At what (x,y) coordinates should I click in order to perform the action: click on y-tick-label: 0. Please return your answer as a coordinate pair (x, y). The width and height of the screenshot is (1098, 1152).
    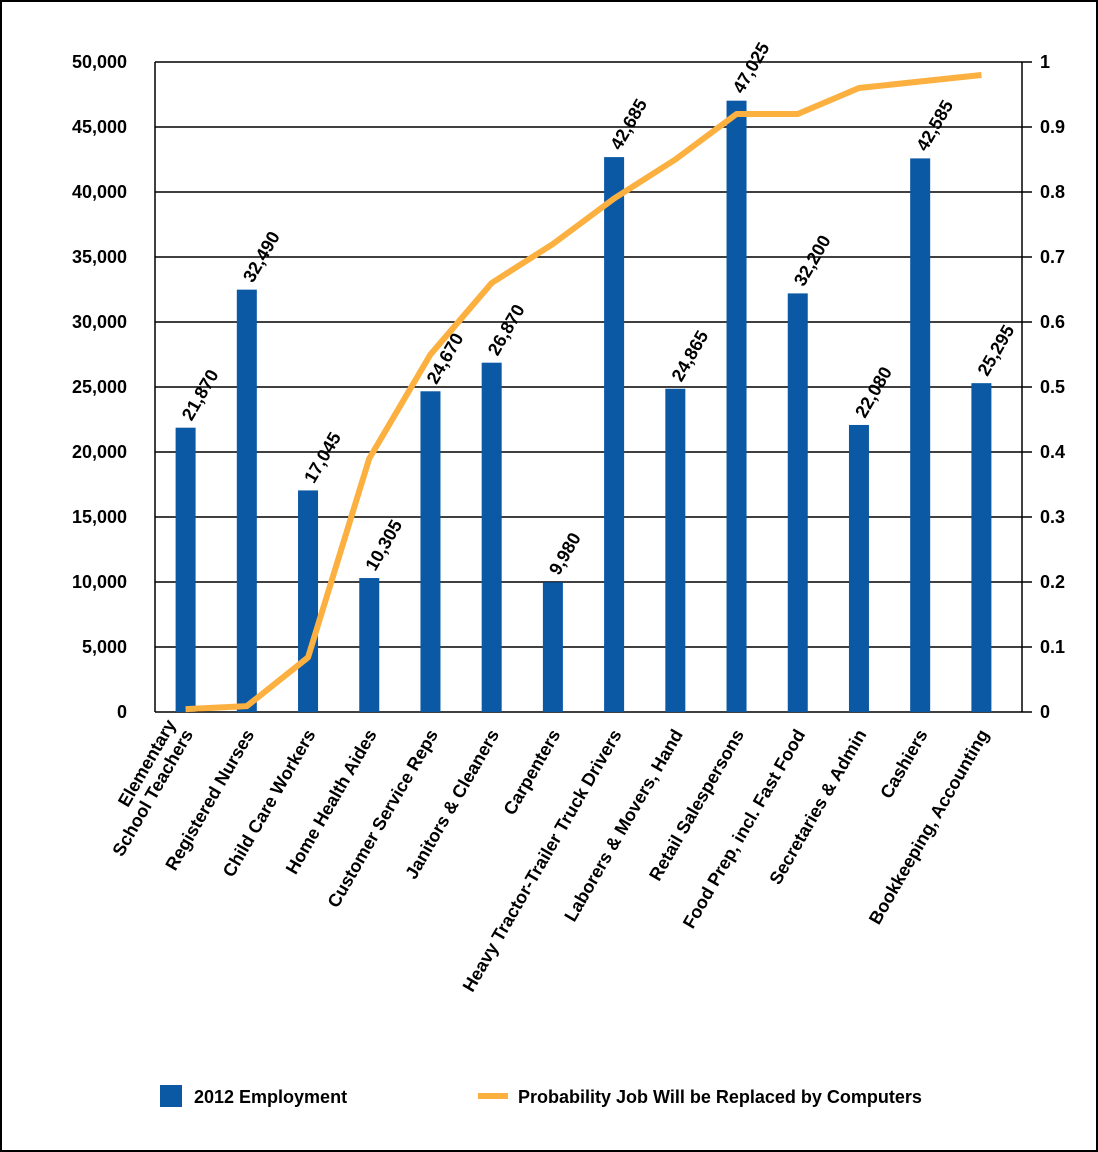
    Looking at the image, I should click on (122, 712).